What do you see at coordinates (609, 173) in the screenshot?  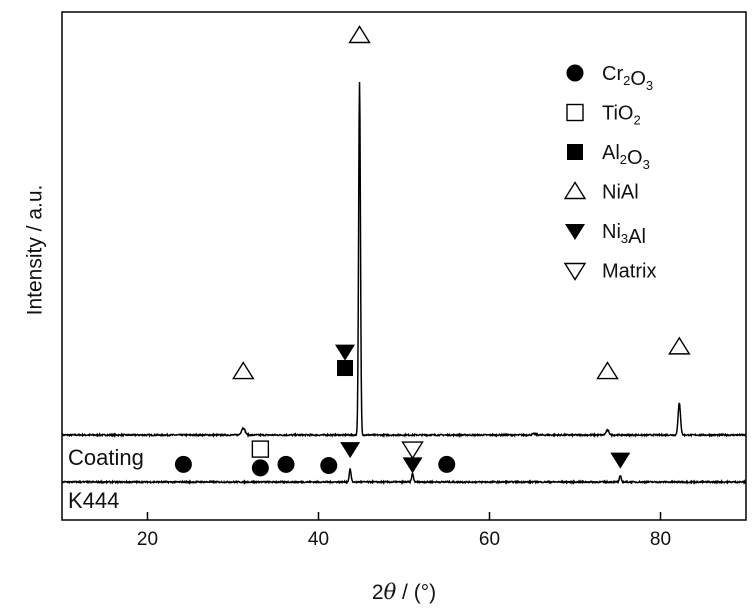 I see `legend: Cr2O3 TiO2 Al2O3 NiAl Ni3Al Matrix` at bounding box center [609, 173].